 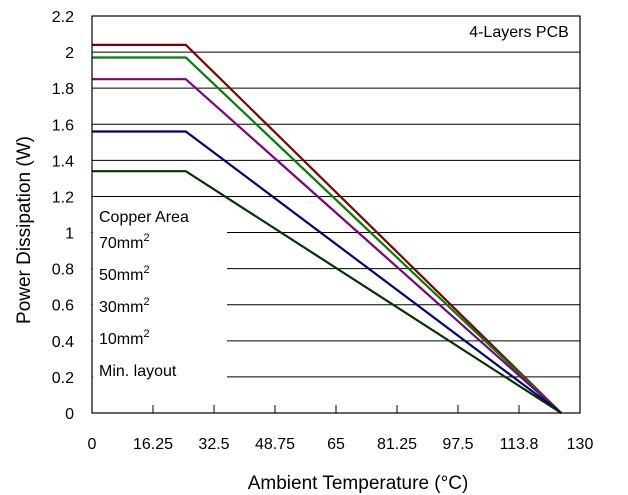 What do you see at coordinates (69, 234) in the screenshot?
I see `y-tick-label: 1` at bounding box center [69, 234].